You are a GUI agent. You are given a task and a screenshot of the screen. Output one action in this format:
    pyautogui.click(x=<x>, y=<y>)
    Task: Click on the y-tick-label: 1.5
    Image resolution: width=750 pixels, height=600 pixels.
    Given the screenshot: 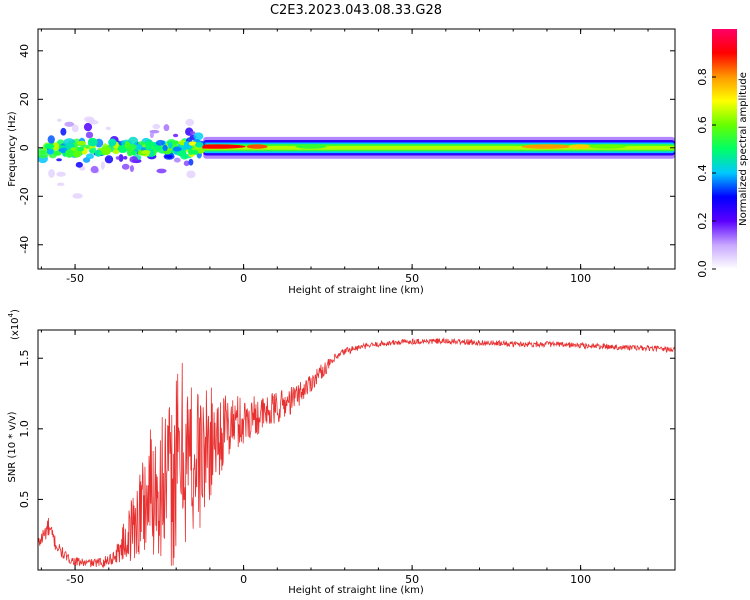 What is the action you would take?
    pyautogui.click(x=24, y=358)
    